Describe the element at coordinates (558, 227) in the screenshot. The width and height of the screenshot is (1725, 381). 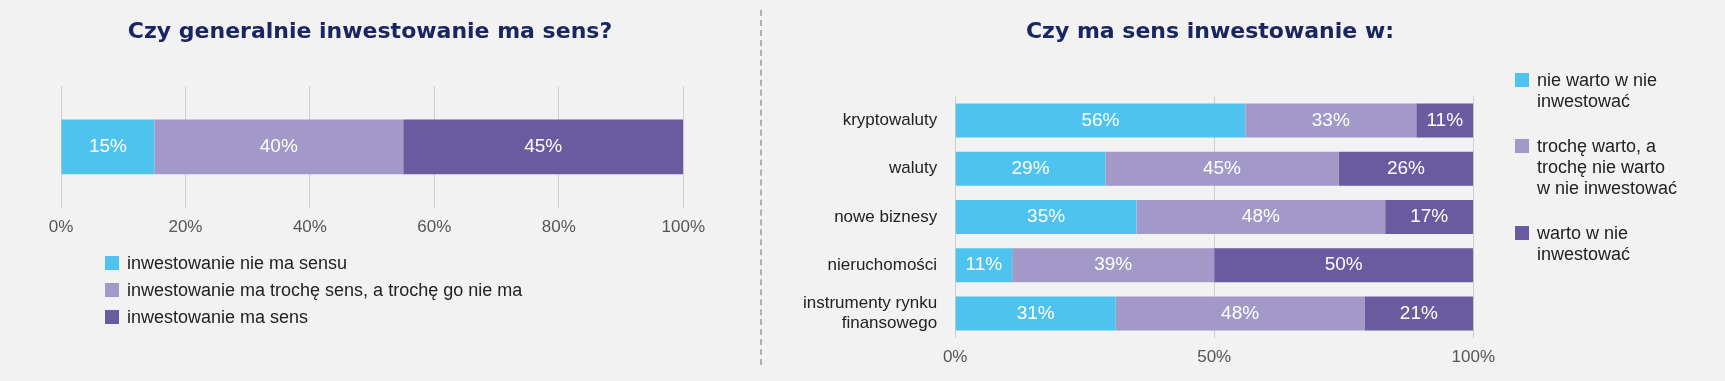
I see `x-tick-label: 80%` at that location.